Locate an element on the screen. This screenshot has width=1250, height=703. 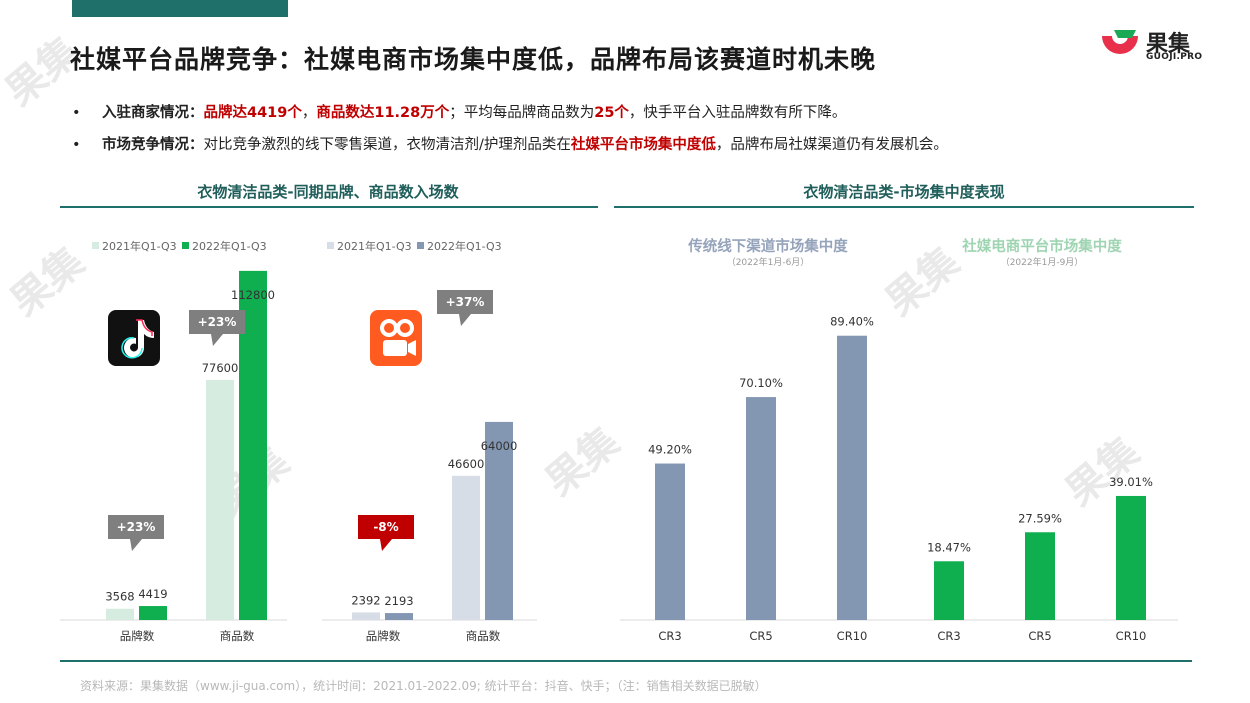
data-label: 18.47% is located at coordinates (949, 547).